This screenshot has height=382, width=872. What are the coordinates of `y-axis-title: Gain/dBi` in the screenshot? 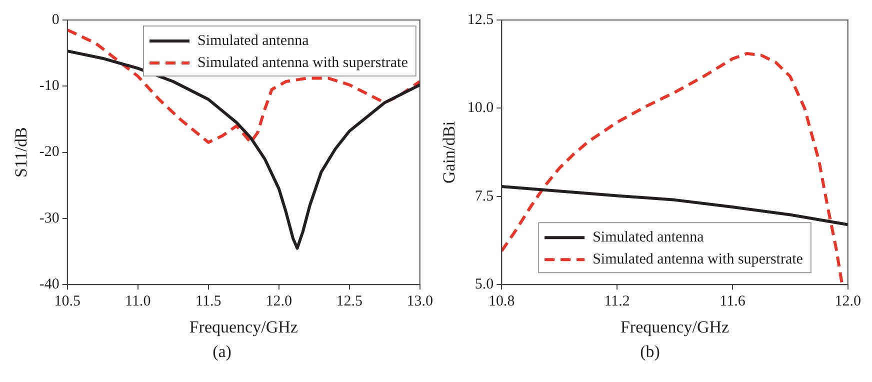 It's located at (449, 152).